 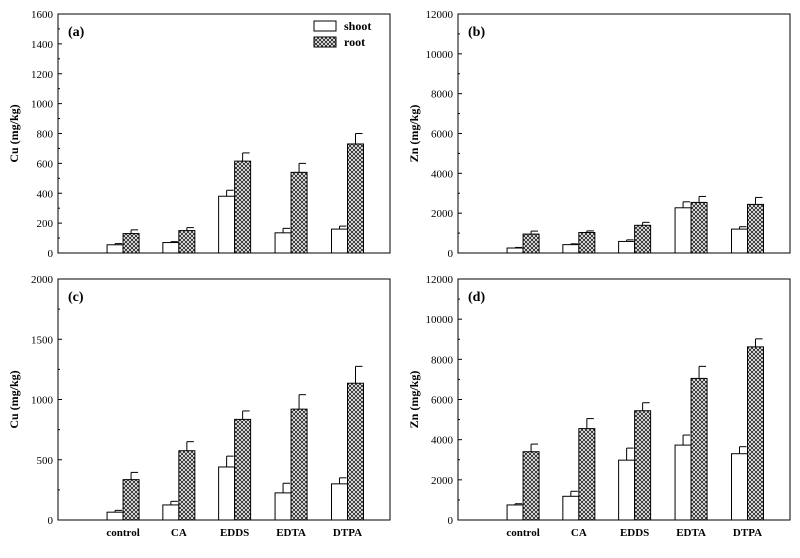 What do you see at coordinates (357, 26) in the screenshot?
I see `legend-label-shoot: shoot` at bounding box center [357, 26].